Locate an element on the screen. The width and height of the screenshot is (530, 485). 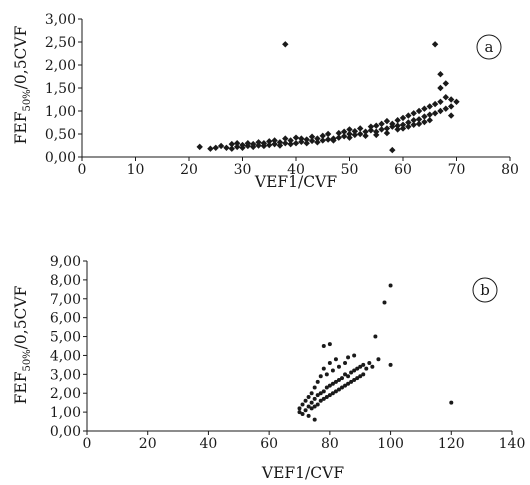
panel-a-xlabel: VEF1/CVF is located at coordinates (295, 182).